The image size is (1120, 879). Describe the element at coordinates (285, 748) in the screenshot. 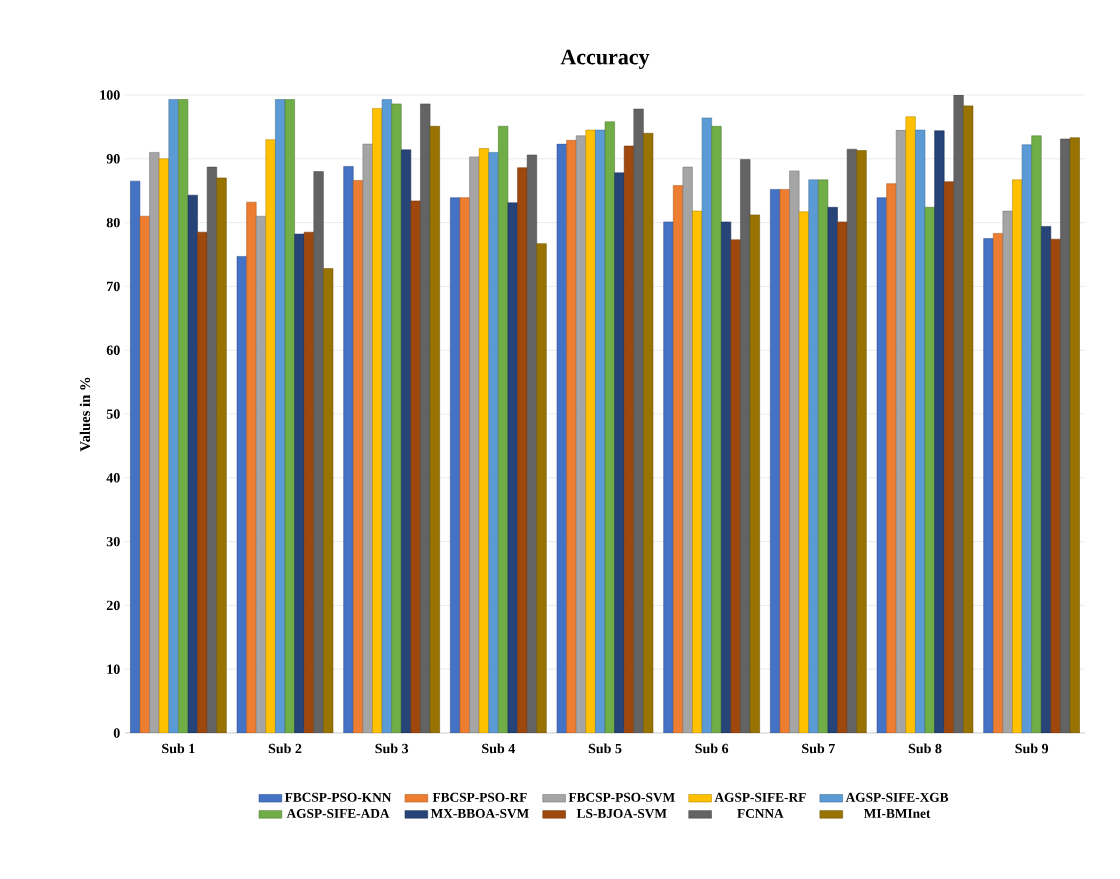

I see `x-tick-label: Sub 2` at that location.